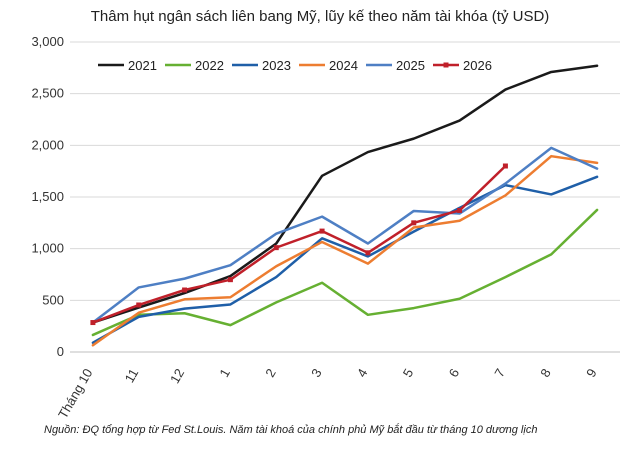 This screenshot has width=640, height=449. What do you see at coordinates (60, 351) in the screenshot?
I see `y-tick-label: 0` at bounding box center [60, 351].